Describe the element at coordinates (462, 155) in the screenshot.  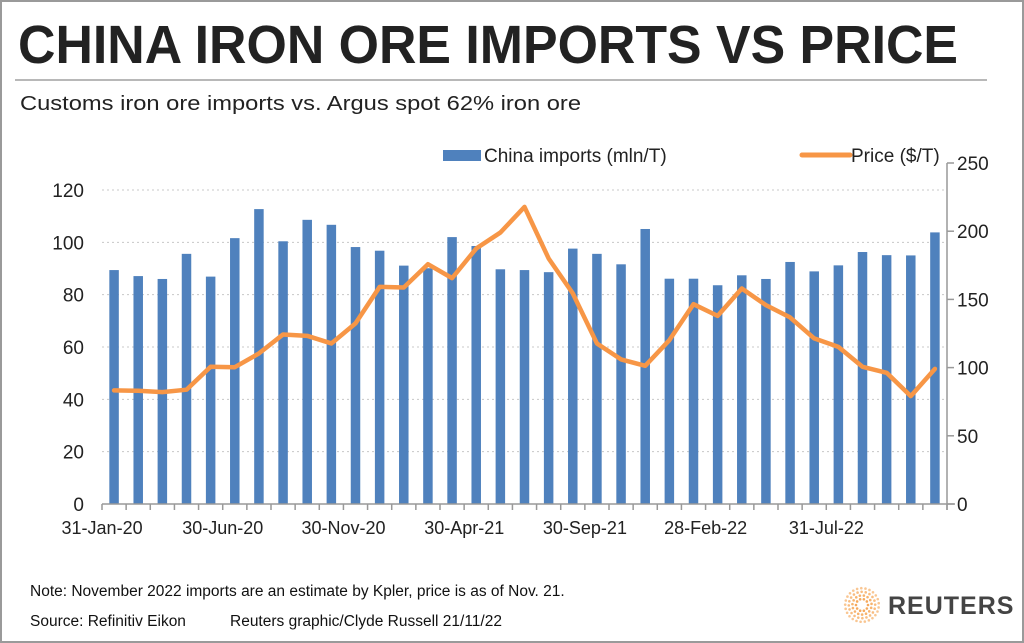
I see `legend-swatch-imports` at that location.